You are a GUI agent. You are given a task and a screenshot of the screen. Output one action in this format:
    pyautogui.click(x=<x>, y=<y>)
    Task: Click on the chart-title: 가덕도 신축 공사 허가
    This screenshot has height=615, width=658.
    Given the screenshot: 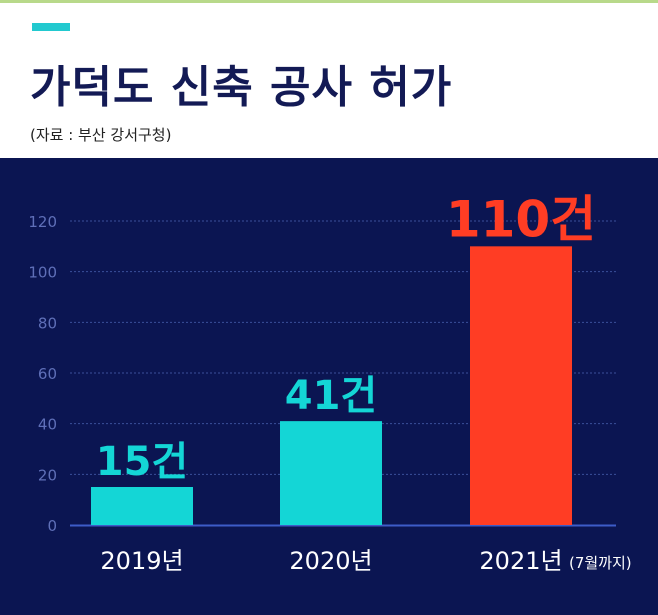 What is the action you would take?
    pyautogui.click(x=241, y=83)
    